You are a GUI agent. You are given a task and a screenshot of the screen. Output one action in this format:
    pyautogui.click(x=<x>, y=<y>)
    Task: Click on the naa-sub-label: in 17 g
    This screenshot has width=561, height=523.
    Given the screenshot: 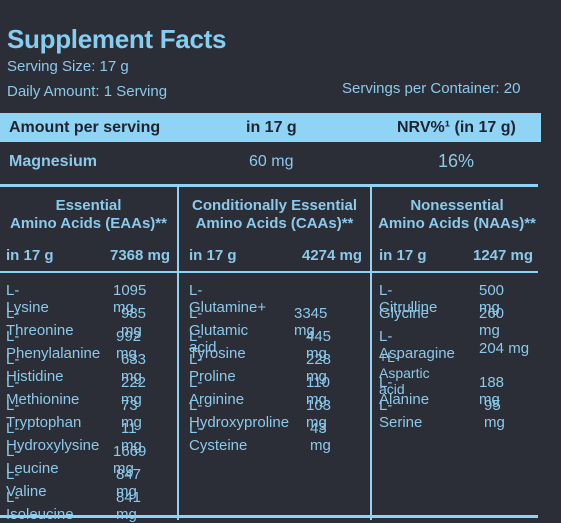 What is the action you would take?
    pyautogui.click(x=403, y=255)
    